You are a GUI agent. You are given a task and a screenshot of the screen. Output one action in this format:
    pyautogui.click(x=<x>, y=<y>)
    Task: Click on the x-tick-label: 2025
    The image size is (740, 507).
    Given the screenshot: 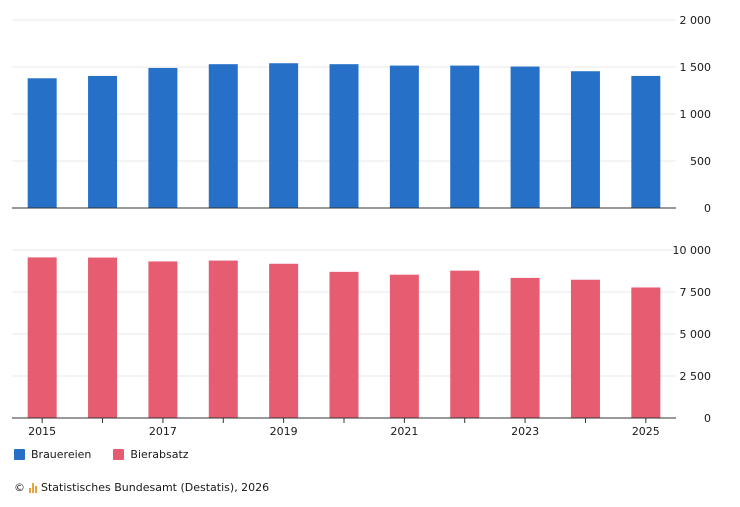 What is the action you would take?
    pyautogui.click(x=646, y=431)
    